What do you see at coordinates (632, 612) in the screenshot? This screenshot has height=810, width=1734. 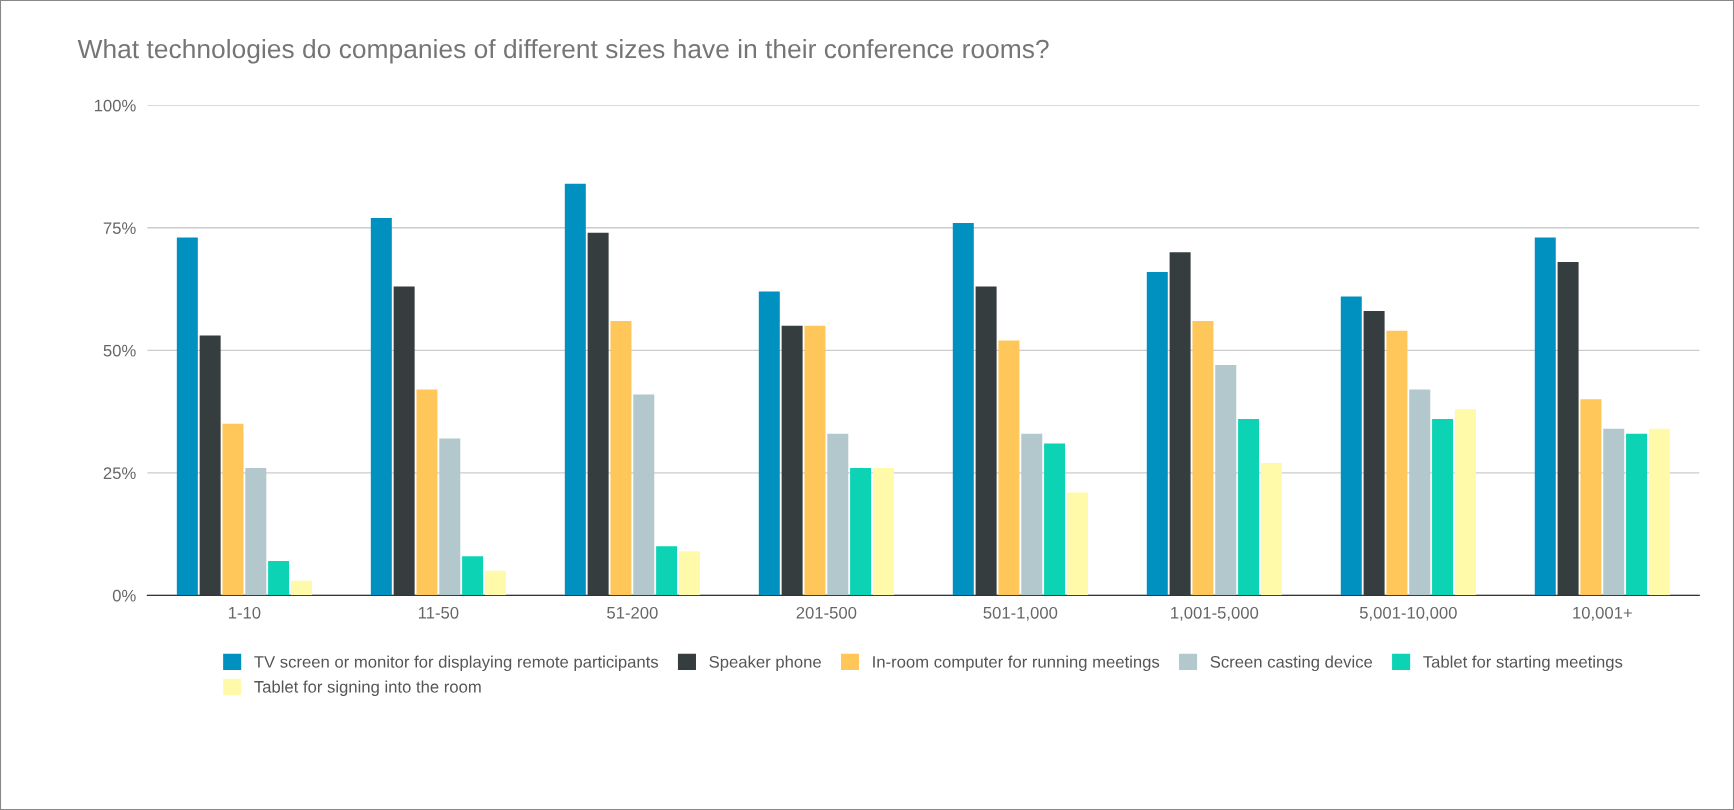 I see `x-tick-label: 51-200` at bounding box center [632, 612].